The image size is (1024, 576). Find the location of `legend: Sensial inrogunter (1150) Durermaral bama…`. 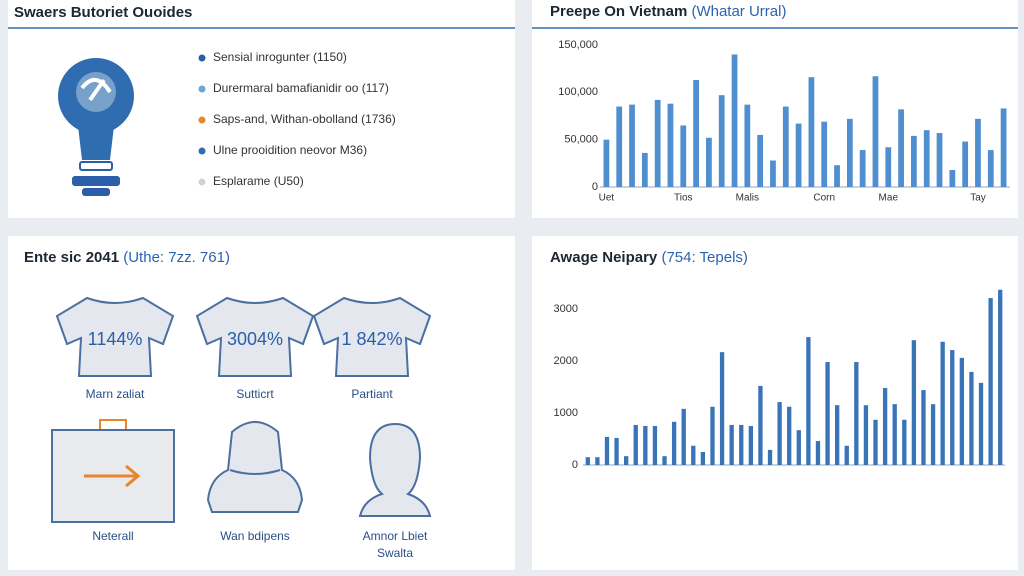

legend: Sensial inrogunter (1150) Durermaral bama… is located at coordinates (297, 119).